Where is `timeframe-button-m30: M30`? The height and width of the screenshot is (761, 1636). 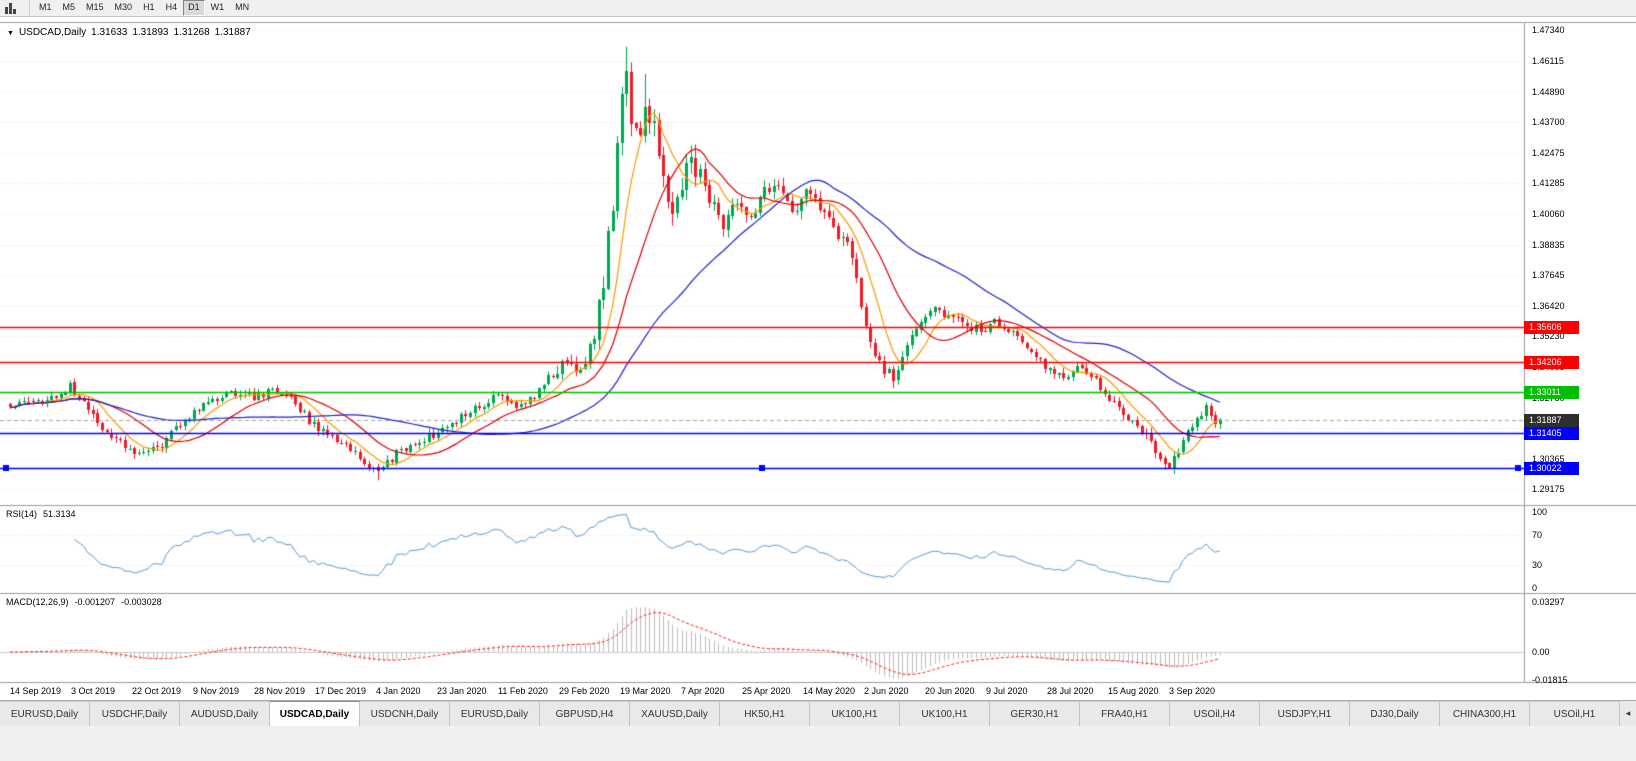 timeframe-button-m30: M30 is located at coordinates (123, 8).